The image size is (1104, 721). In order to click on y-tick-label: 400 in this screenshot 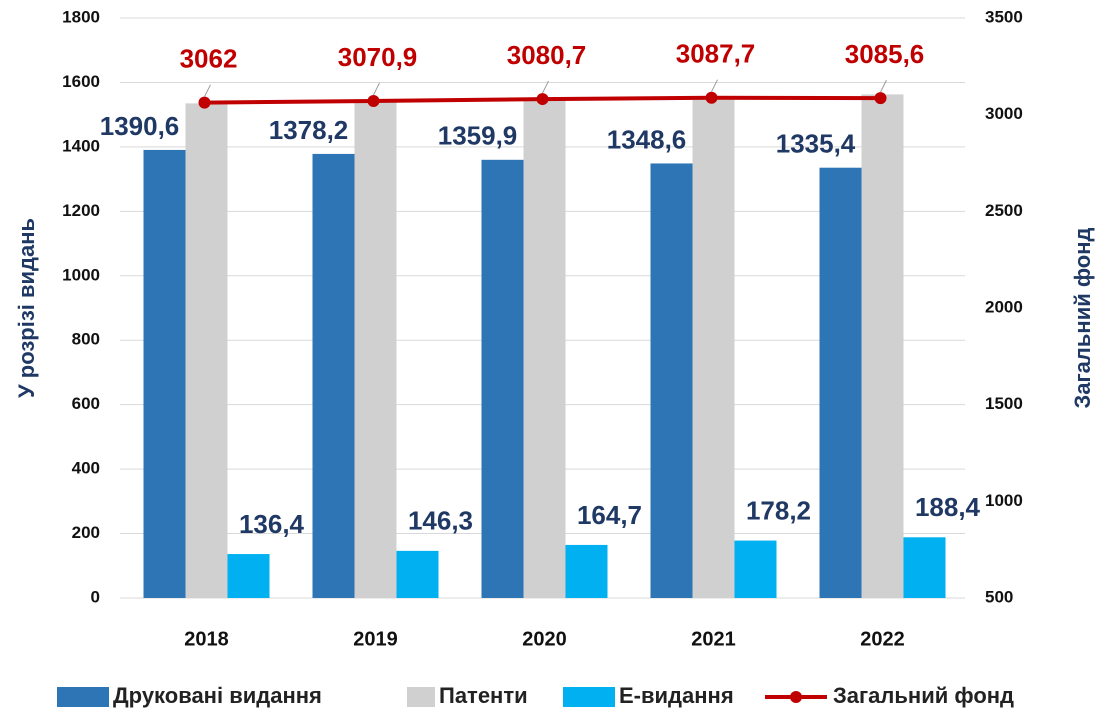, I will do `click(86, 468)`.